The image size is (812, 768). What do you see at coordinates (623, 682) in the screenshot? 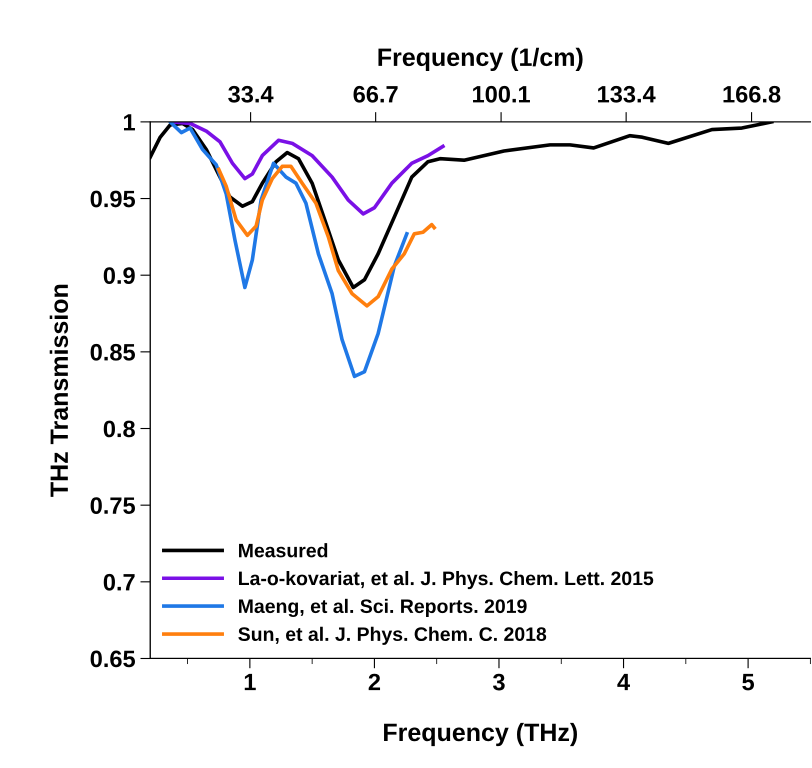
I see `x-tick-label: 4` at bounding box center [623, 682].